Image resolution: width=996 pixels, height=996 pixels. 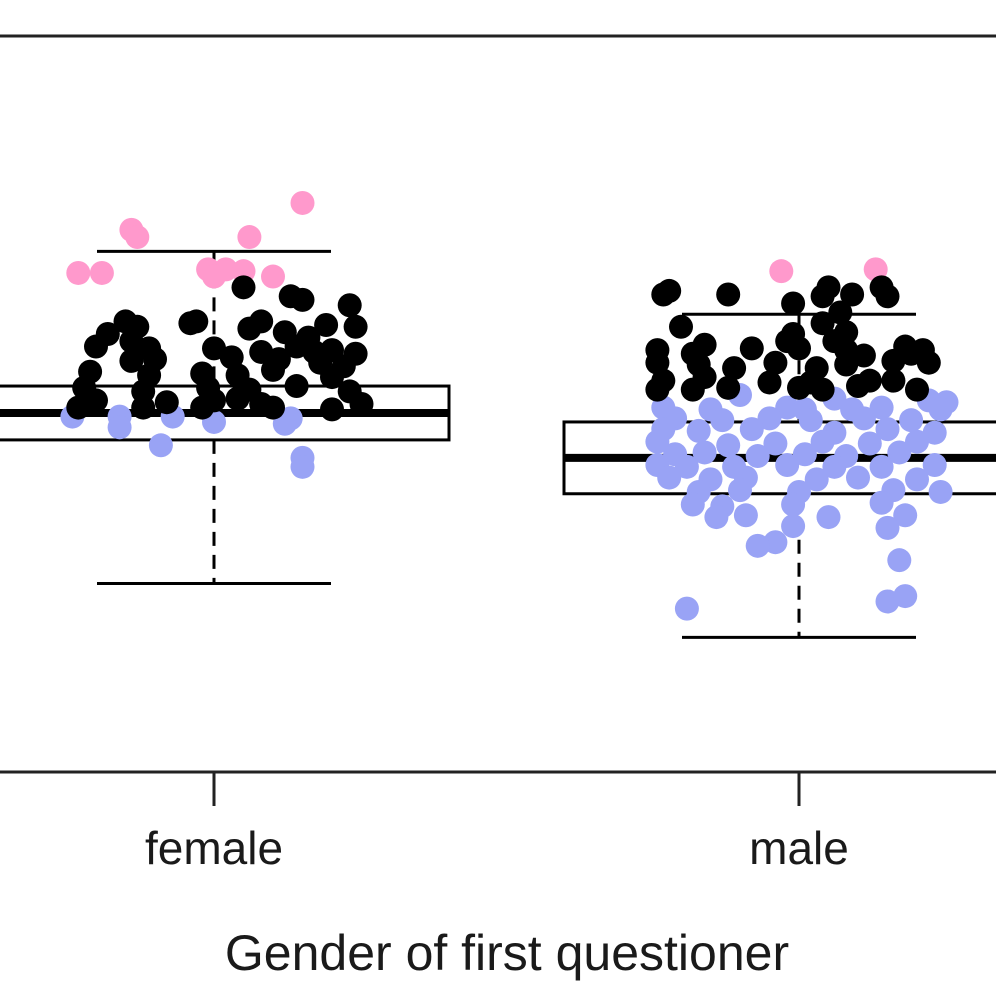 I want to click on x-tick-label-female: female, so click(x=214, y=848).